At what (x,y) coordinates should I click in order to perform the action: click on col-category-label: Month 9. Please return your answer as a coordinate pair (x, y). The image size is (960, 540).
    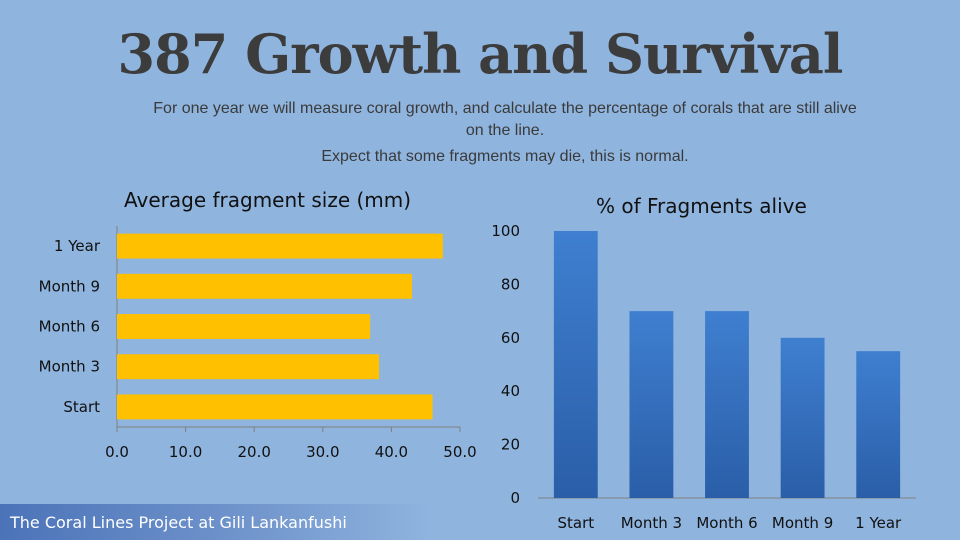
    Looking at the image, I should click on (802, 523).